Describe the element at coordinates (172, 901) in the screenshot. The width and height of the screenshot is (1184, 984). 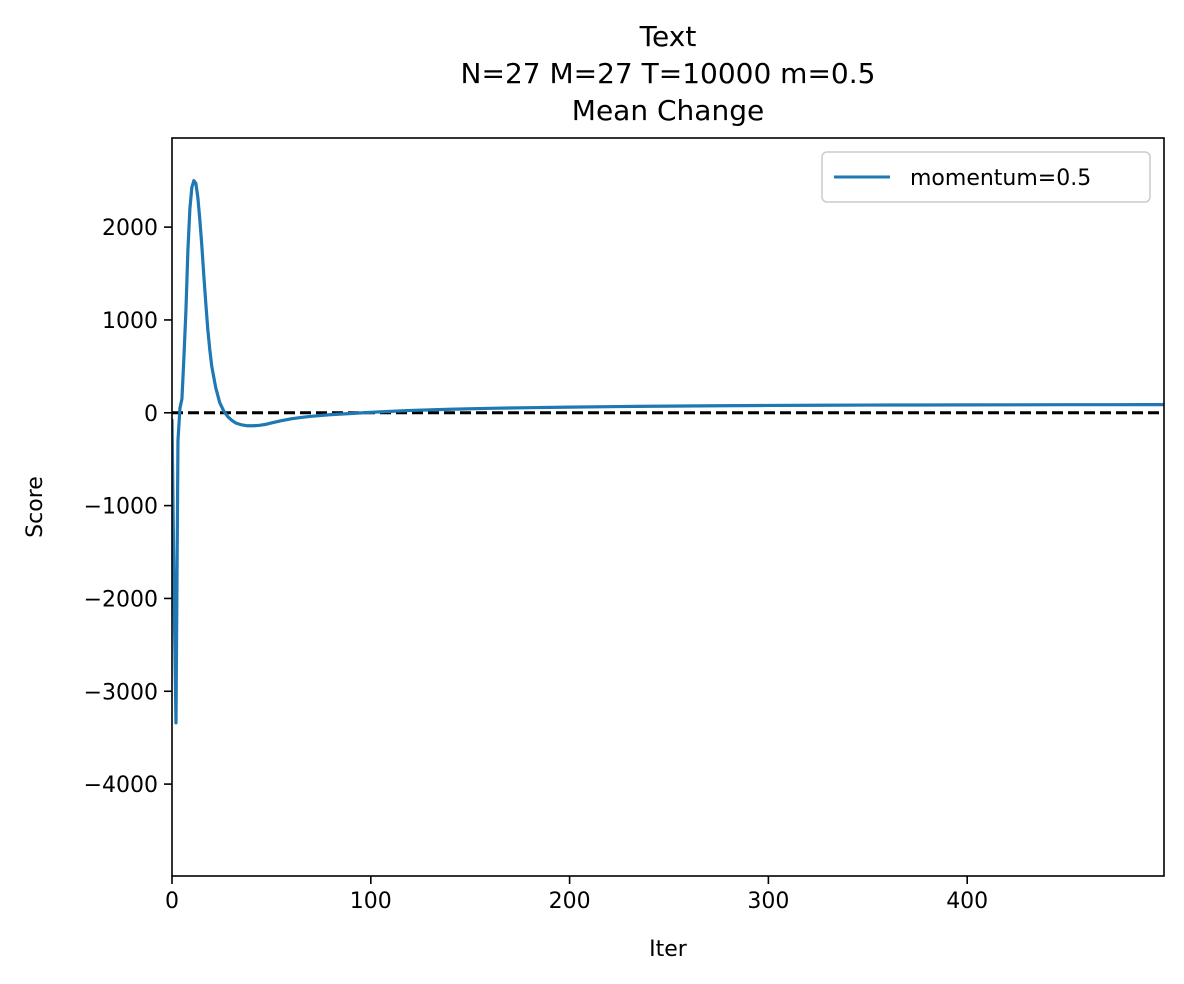
I see `x-tick-label: 0` at that location.